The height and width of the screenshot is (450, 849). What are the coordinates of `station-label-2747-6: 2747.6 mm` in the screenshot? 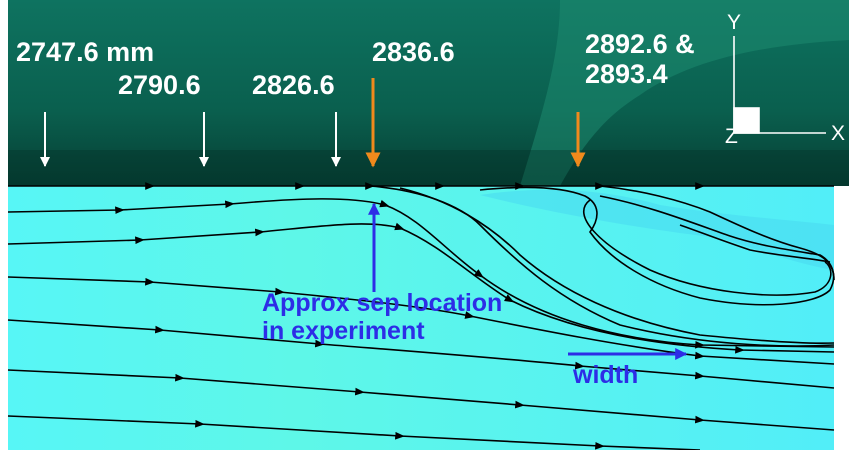 It's located at (85, 52).